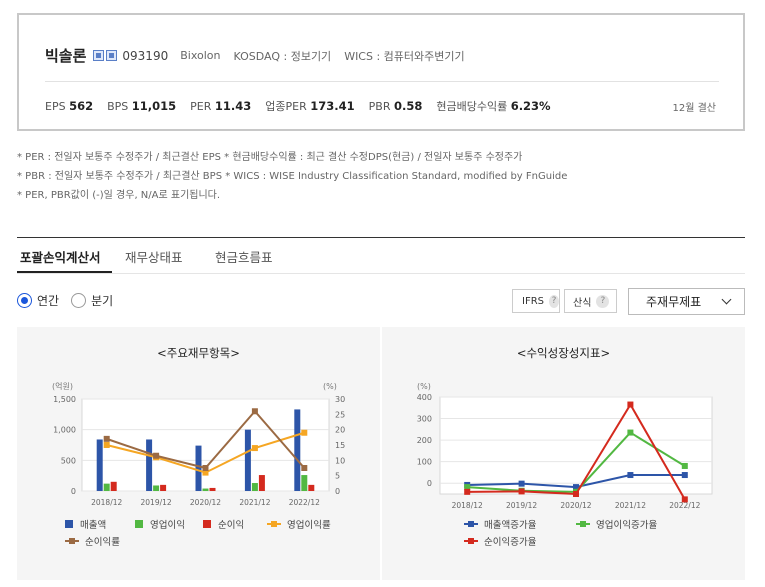 This screenshot has width=765, height=587. Describe the element at coordinates (395, 106) in the screenshot. I see `indicator-pbr: PBR 0.58` at that location.